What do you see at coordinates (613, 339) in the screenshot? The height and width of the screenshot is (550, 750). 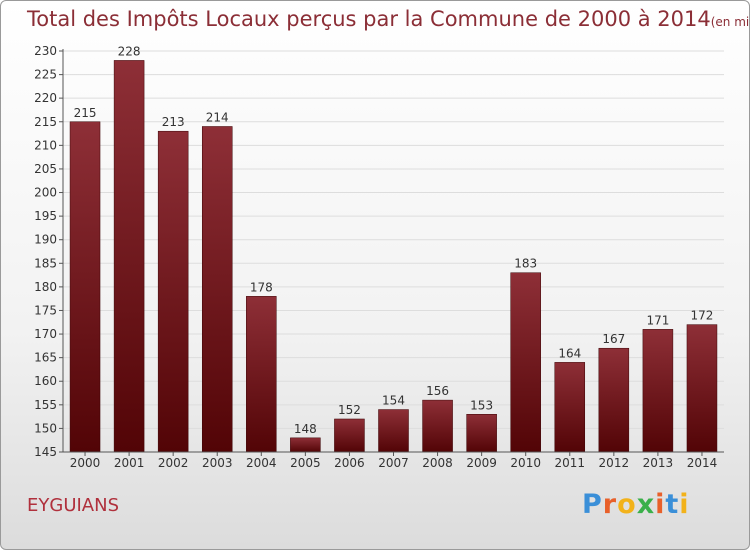 I see `value-label-2012: 167` at bounding box center [613, 339].